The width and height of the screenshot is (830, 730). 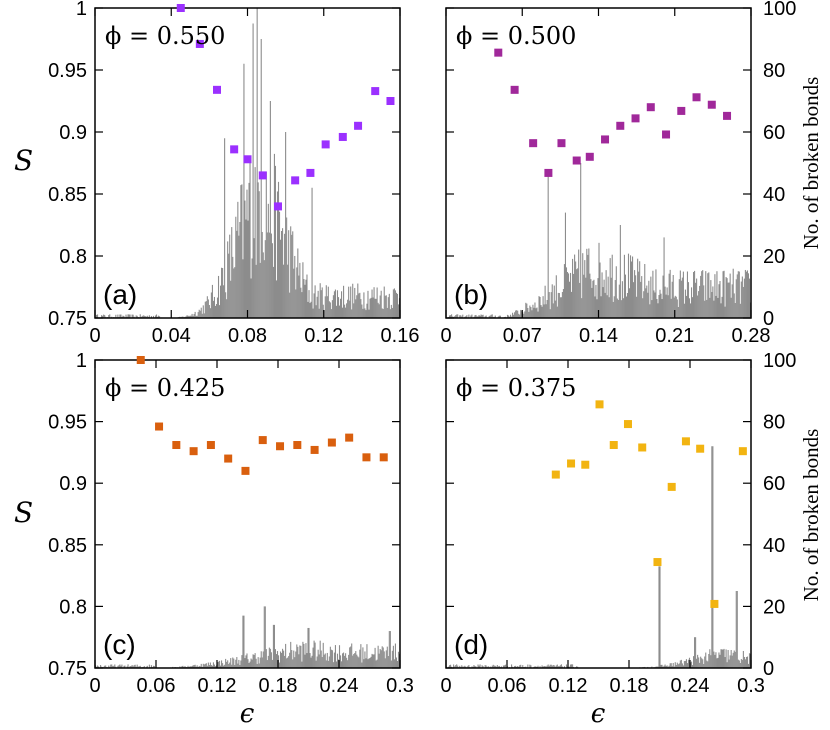 I want to click on phi-annotation: ϕ = 0.425, so click(x=165, y=388).